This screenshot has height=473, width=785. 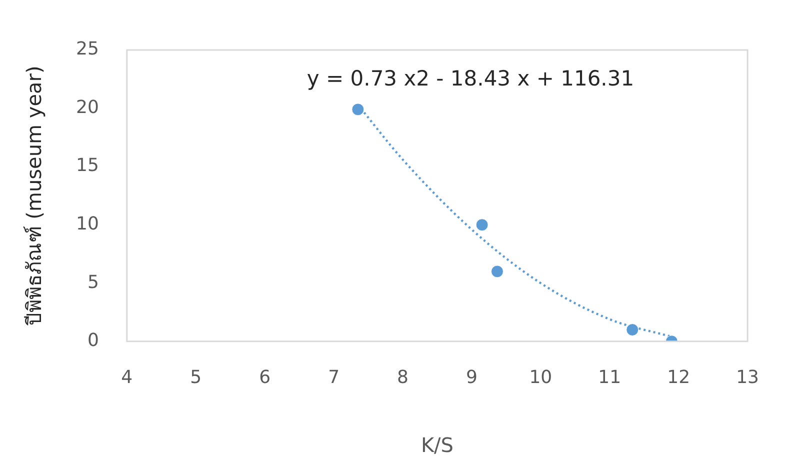 What do you see at coordinates (93, 282) in the screenshot?
I see `y-tick-label: 5` at bounding box center [93, 282].